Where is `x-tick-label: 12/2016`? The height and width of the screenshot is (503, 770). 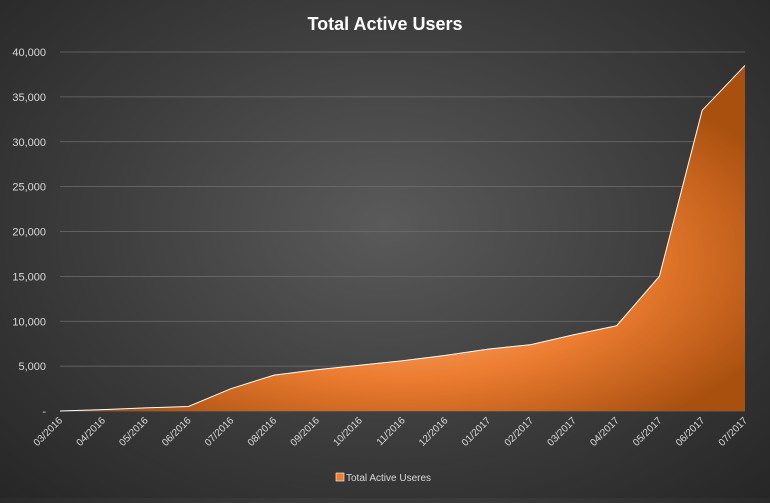 x-tick-label: 12/2016 is located at coordinates (434, 432).